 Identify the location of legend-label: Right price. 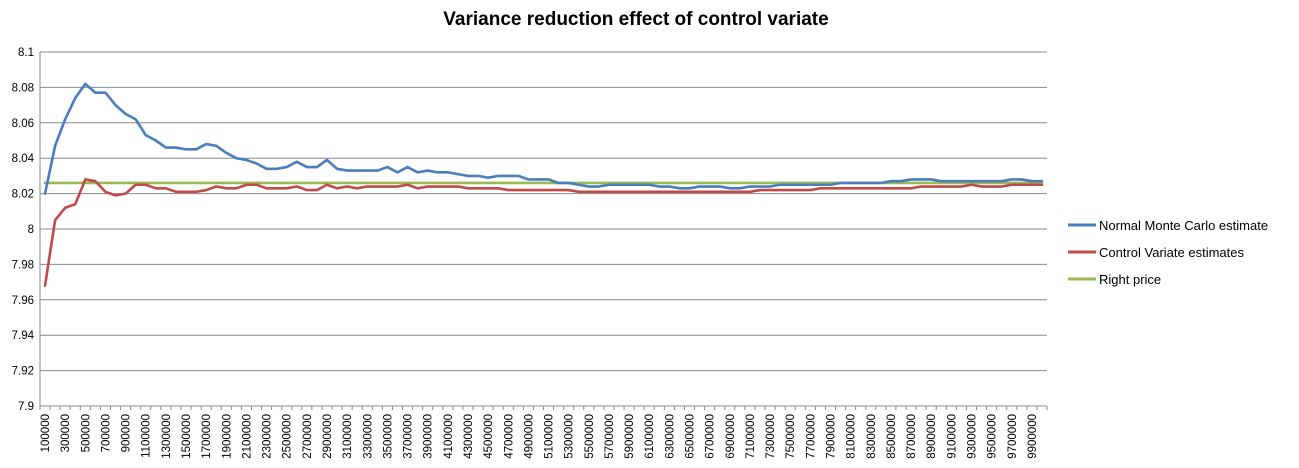
(1130, 279).